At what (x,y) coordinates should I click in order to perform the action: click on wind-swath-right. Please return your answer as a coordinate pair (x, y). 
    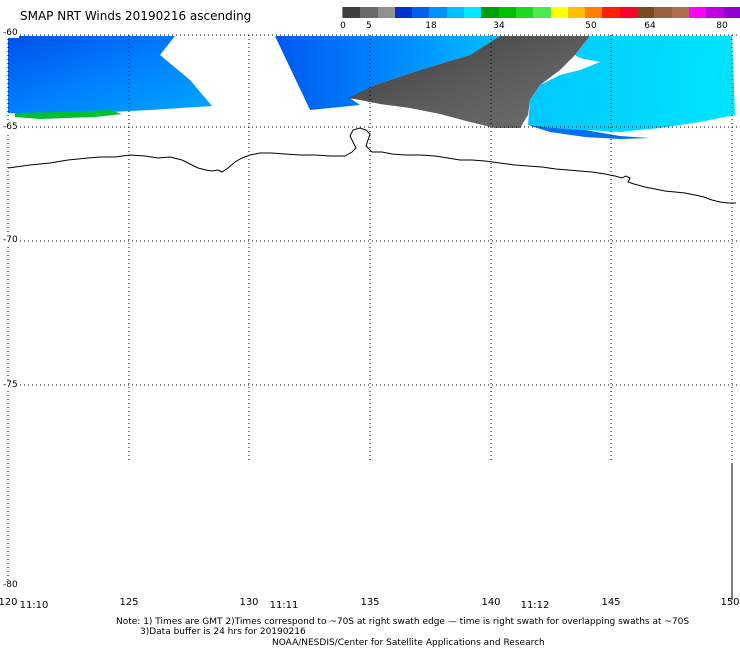
    Looking at the image, I should click on (631, 84).